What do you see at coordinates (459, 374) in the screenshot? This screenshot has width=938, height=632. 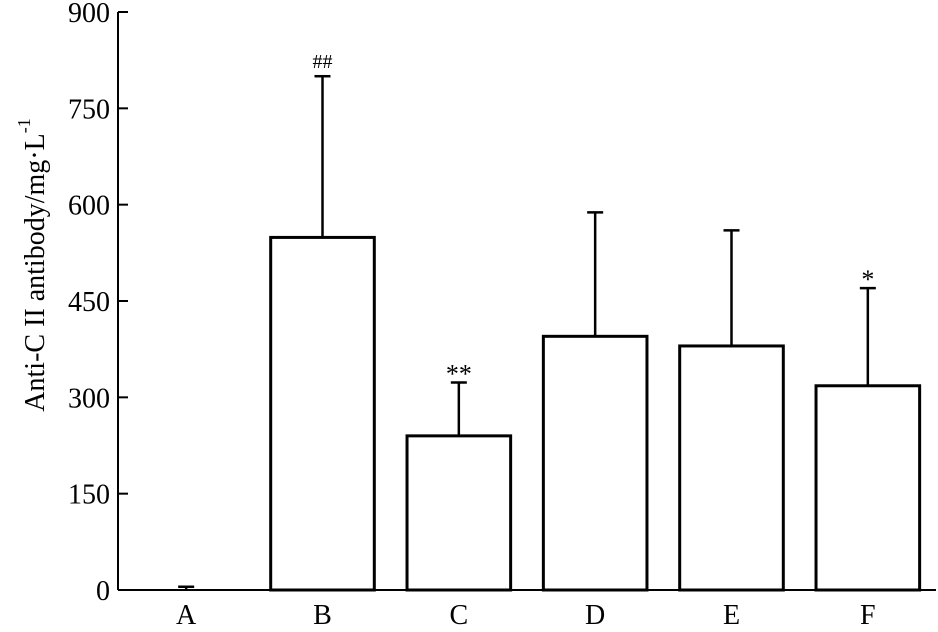 I see `significance-label-C: **` at bounding box center [459, 374].